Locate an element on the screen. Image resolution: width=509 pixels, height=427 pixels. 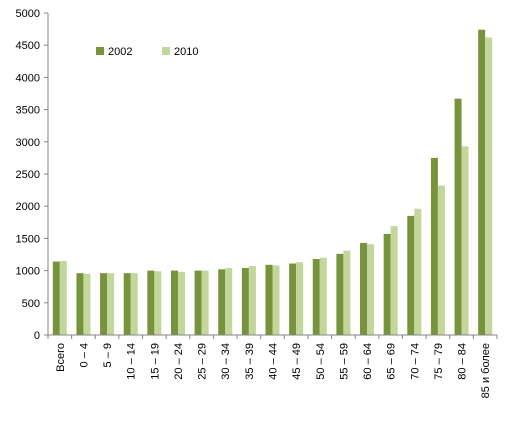
y-tick-label: 4000 is located at coordinates (28, 78).